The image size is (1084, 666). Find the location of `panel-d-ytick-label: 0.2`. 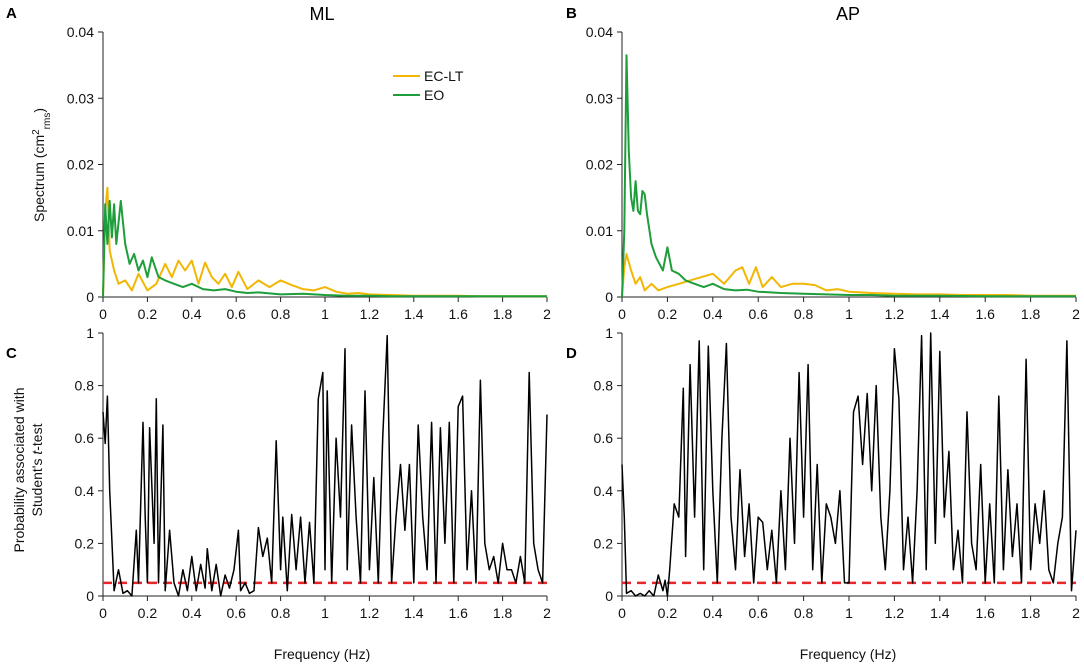

panel-d-ytick-label: 0.2 is located at coordinates (604, 543).